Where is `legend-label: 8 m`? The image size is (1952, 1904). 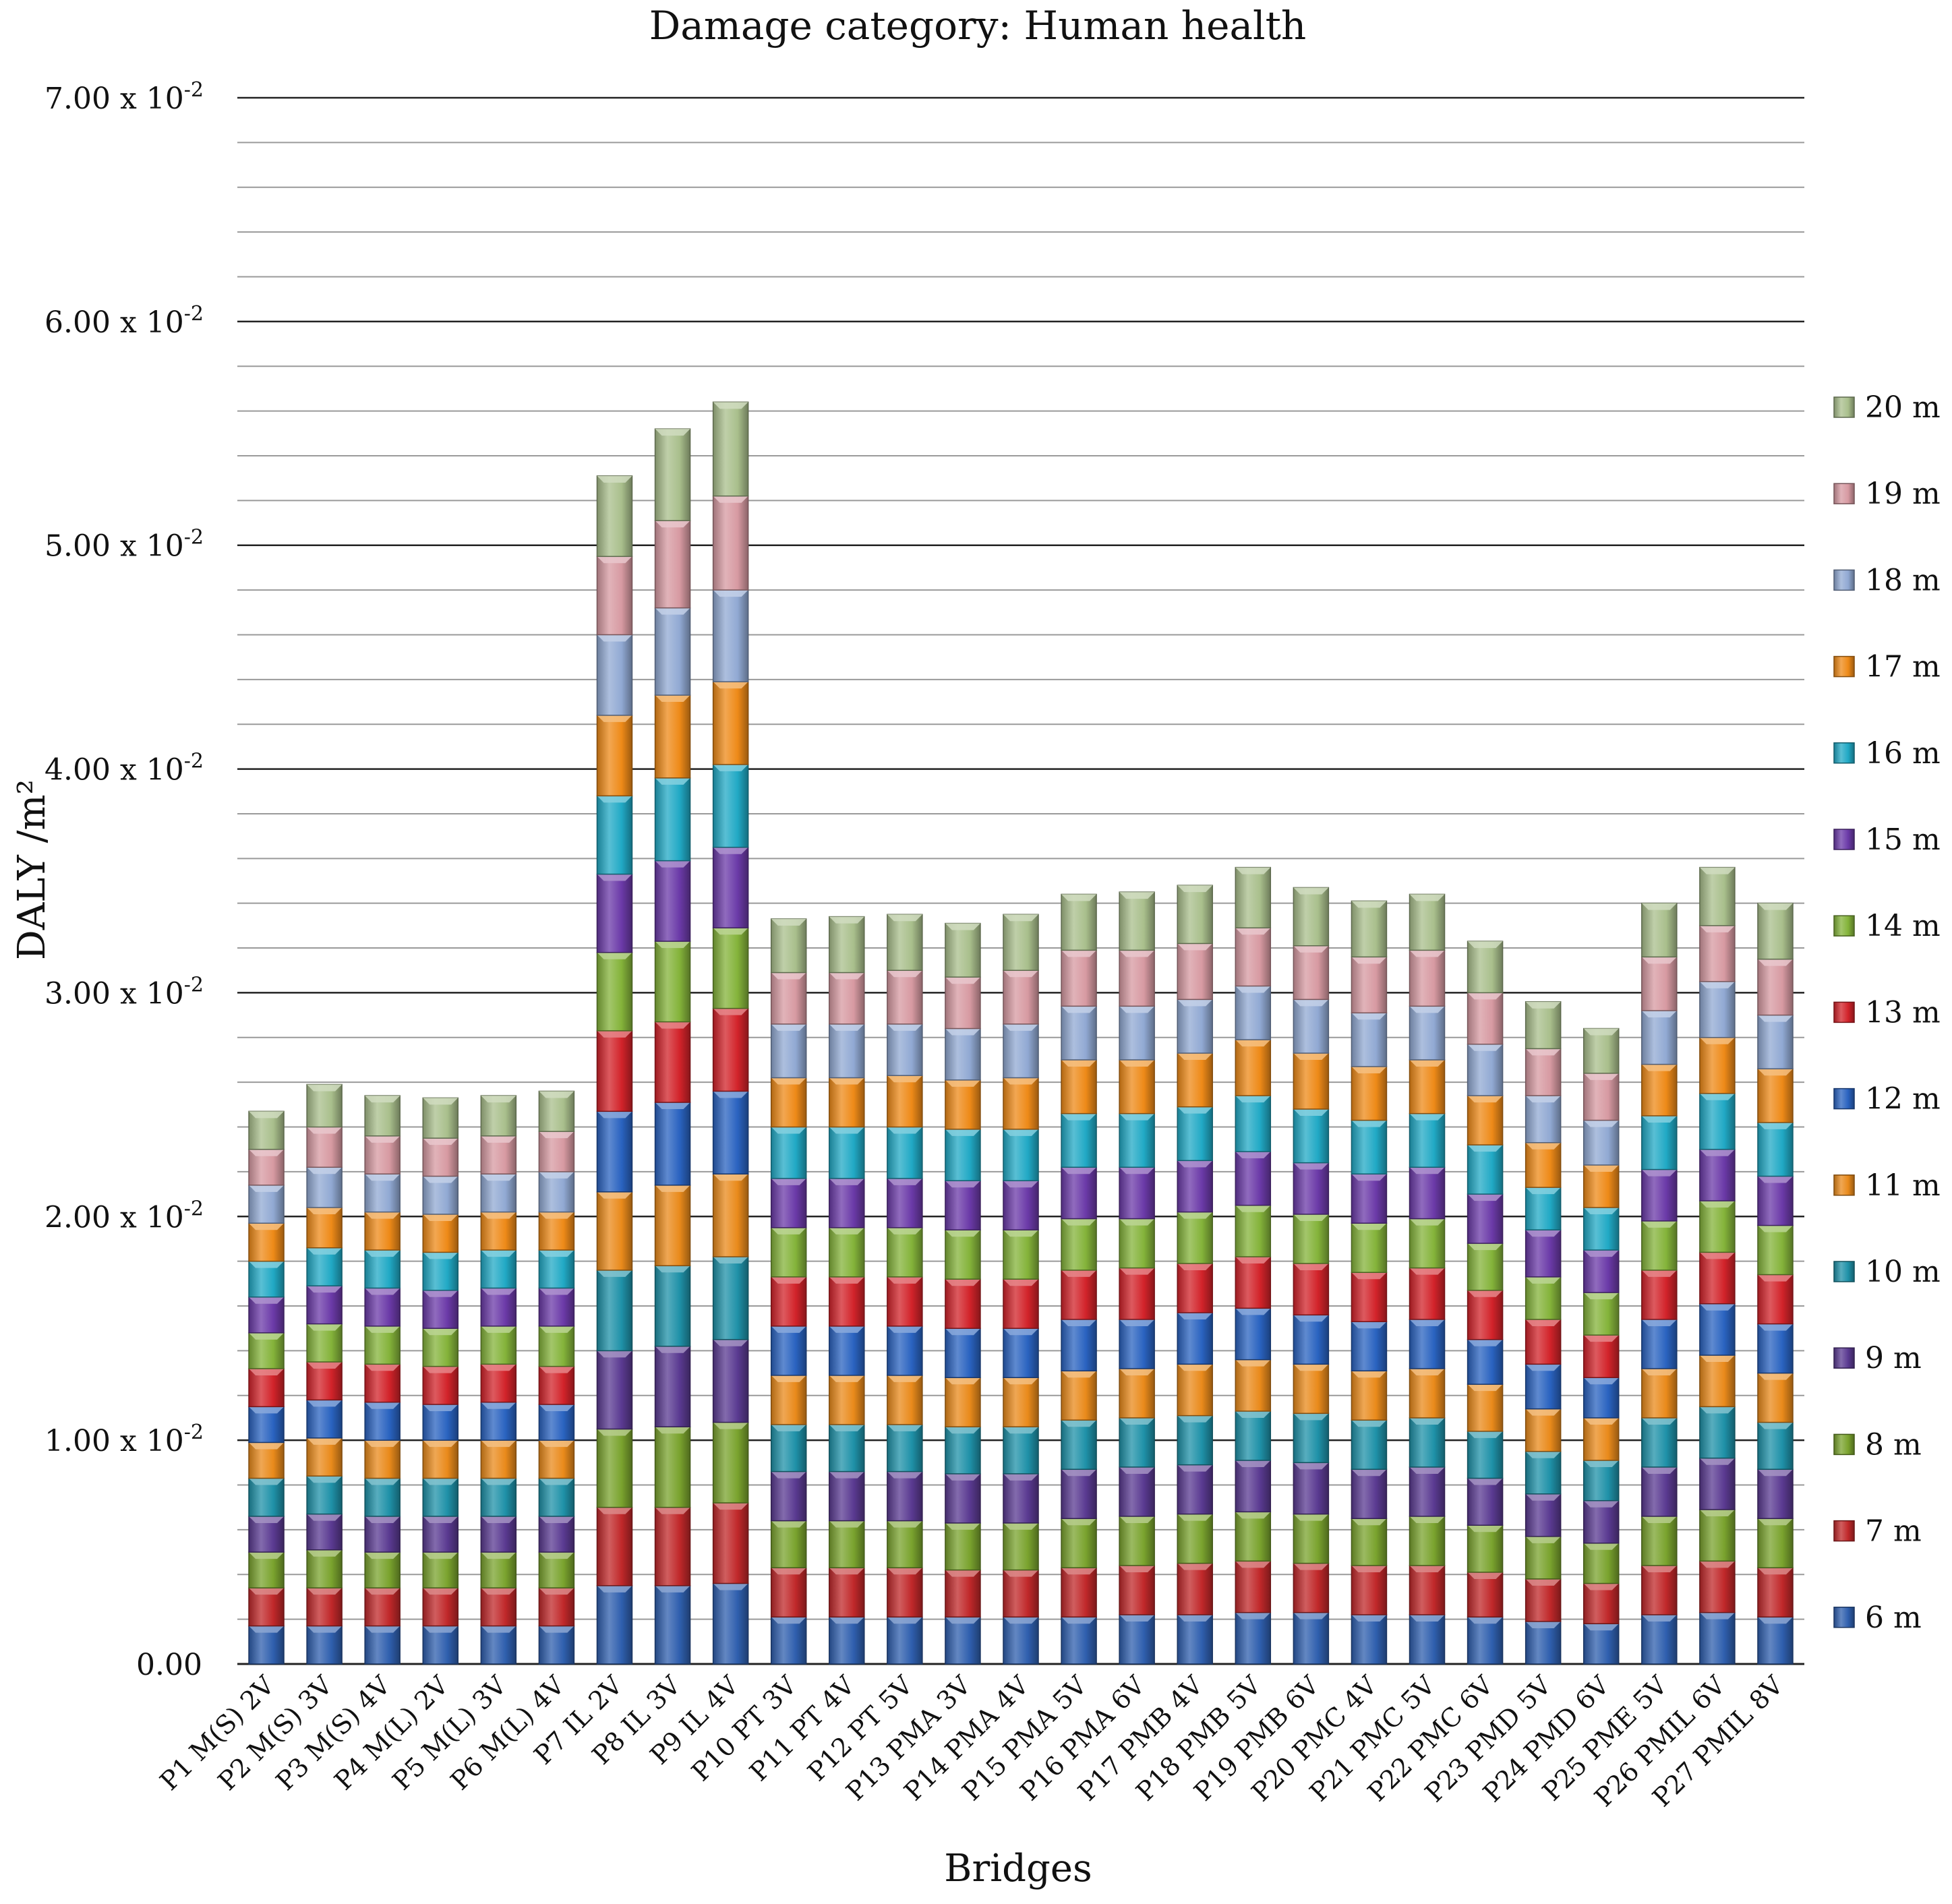
legend-label: 8 m is located at coordinates (1893, 1444).